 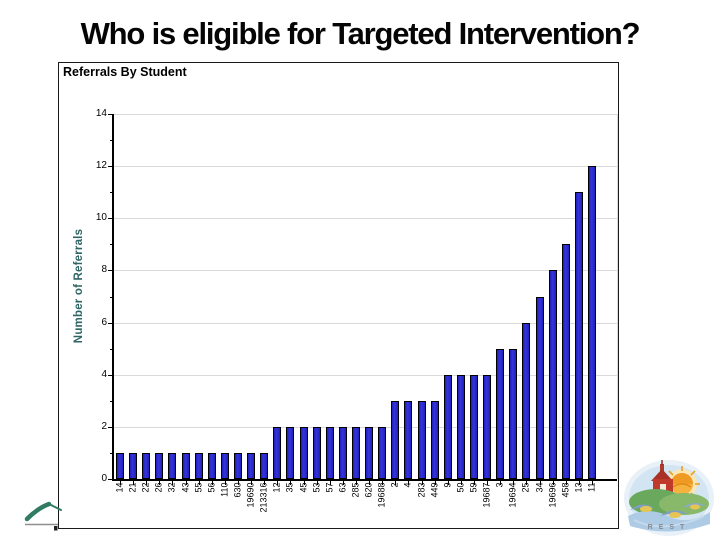 What do you see at coordinates (263, 497) in the screenshot?
I see `x-tick-label: 213316` at bounding box center [263, 497].